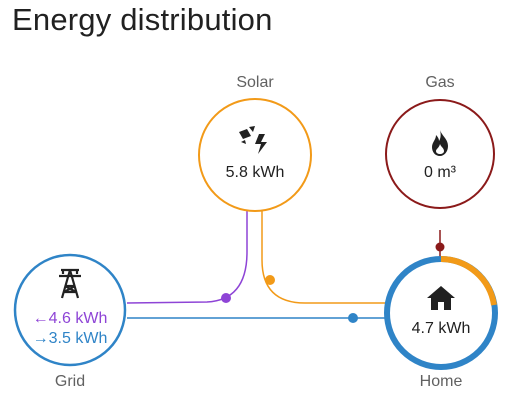 This screenshot has height=400, width=514. Describe the element at coordinates (70, 283) in the screenshot. I see `transmission-tower-icon` at that location.